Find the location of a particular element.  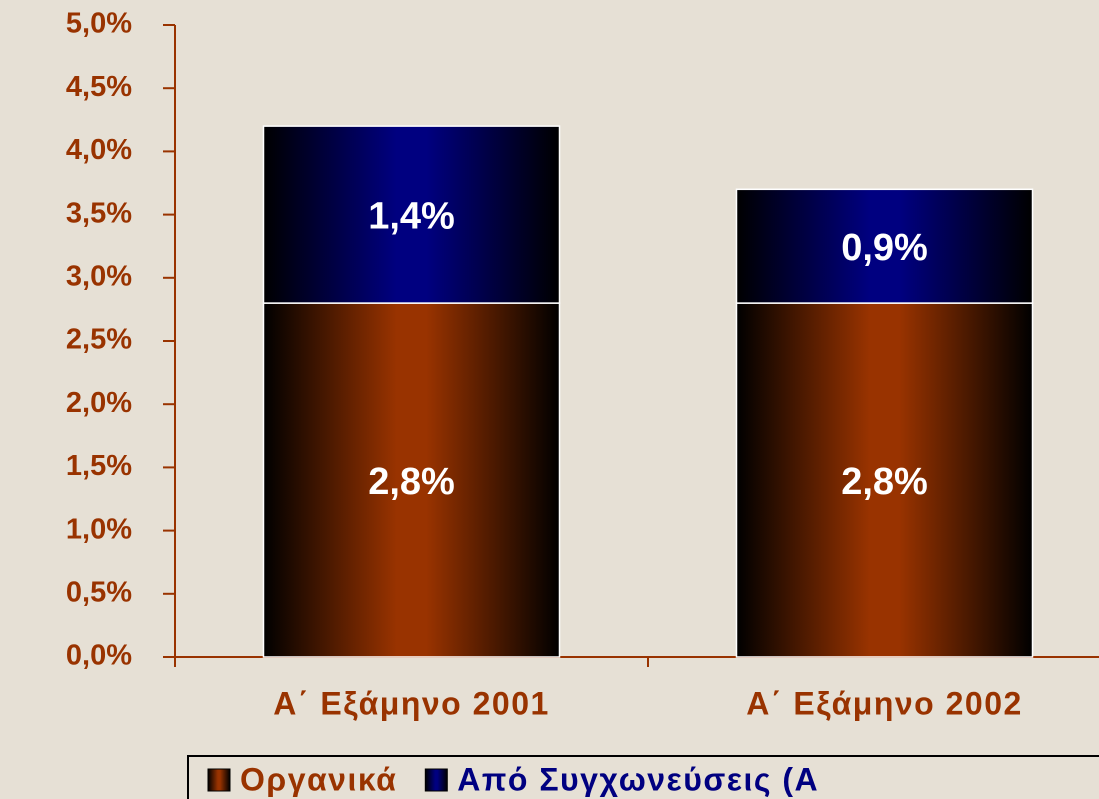

y-tick-label: 4,5% is located at coordinates (99, 87).